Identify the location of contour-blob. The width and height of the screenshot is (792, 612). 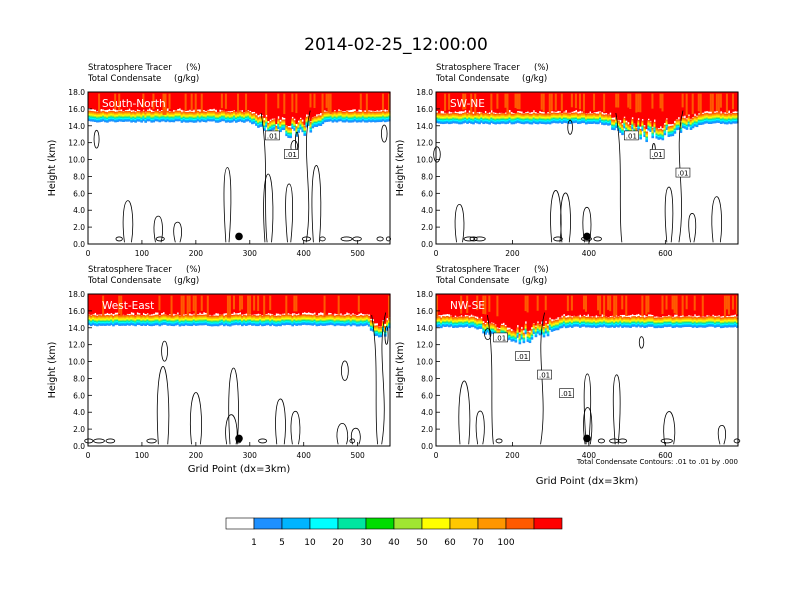
(322, 239).